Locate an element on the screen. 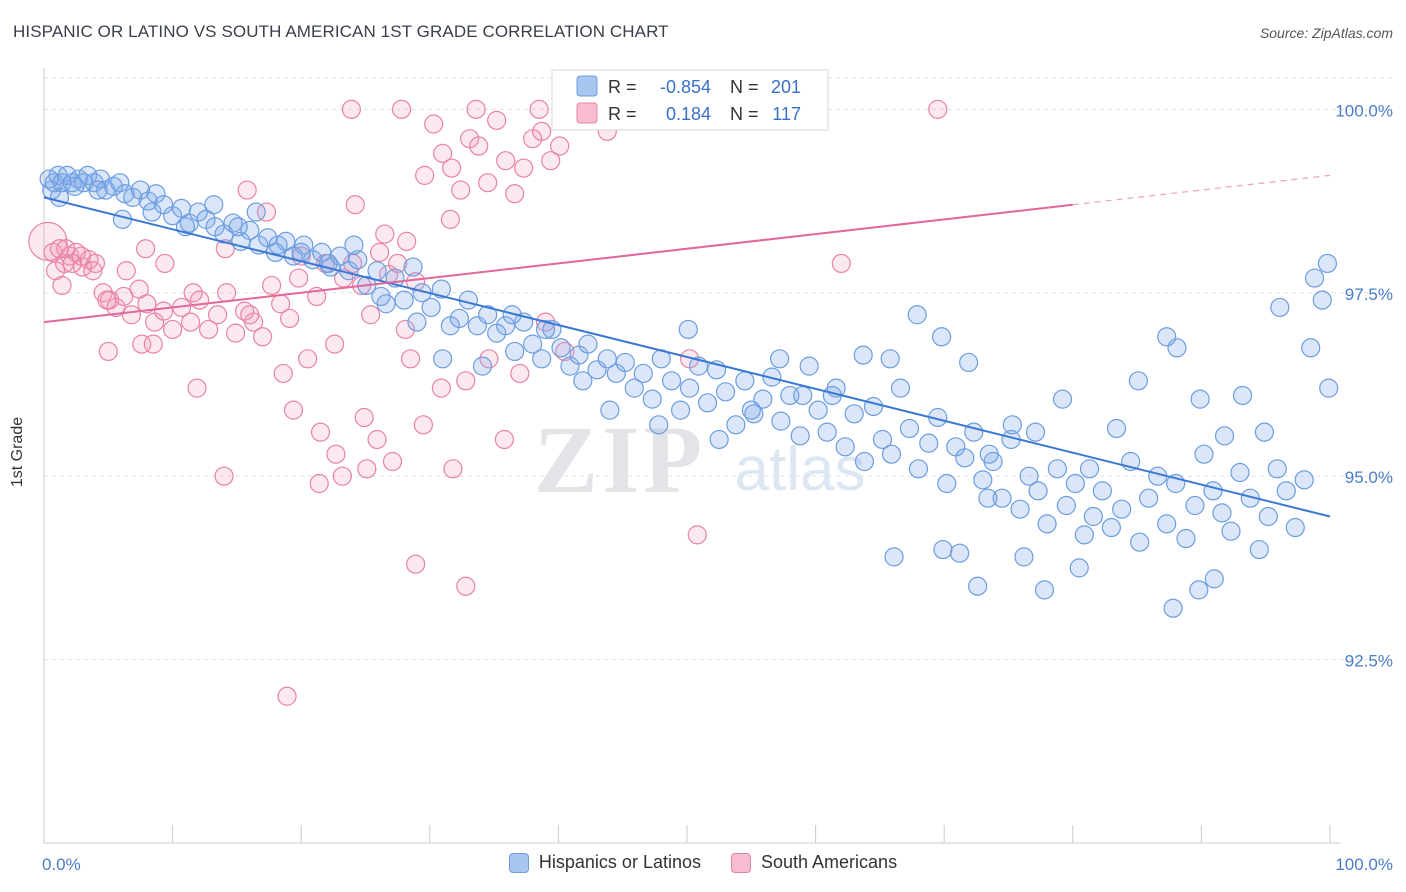 Image resolution: width=1406 pixels, height=892 pixels. legend-item-hispanics: Hispanics or Latinos is located at coordinates (604, 862).